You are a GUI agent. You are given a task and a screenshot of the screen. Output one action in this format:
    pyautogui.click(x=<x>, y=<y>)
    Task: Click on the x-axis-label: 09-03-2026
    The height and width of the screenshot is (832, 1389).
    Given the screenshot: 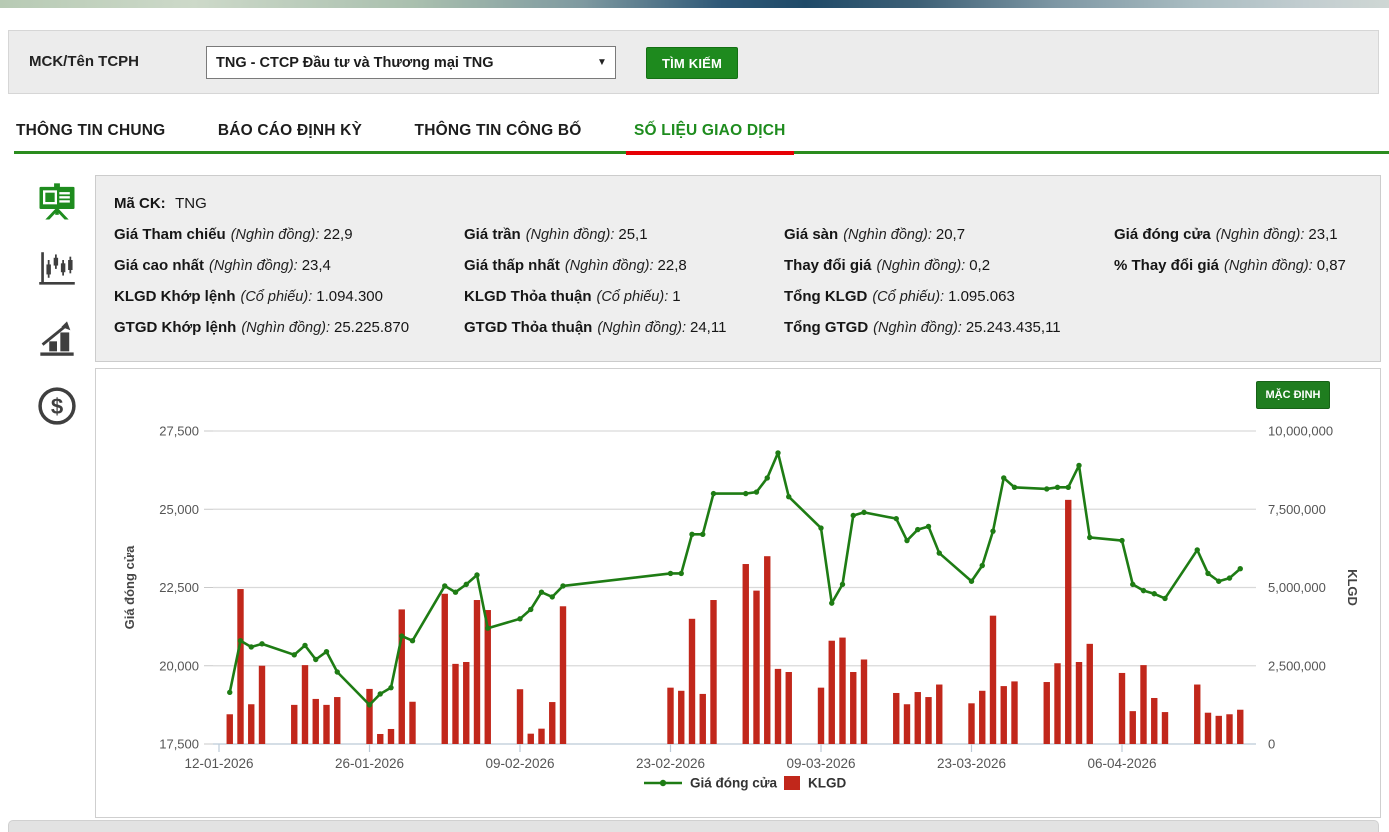 What is the action you would take?
    pyautogui.click(x=820, y=763)
    